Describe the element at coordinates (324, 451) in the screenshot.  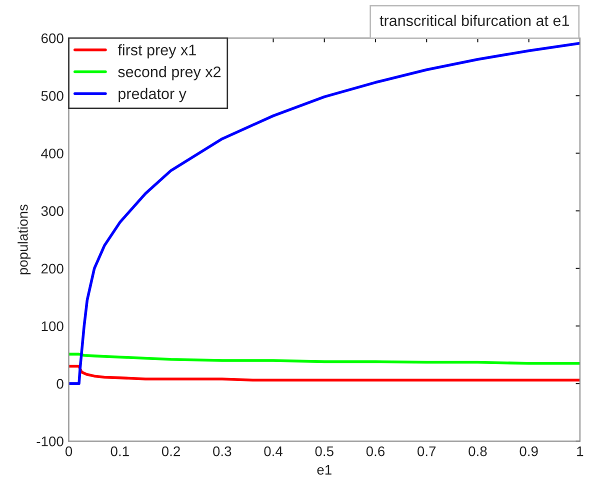
I see `x-tick-label: 0.5` at that location.